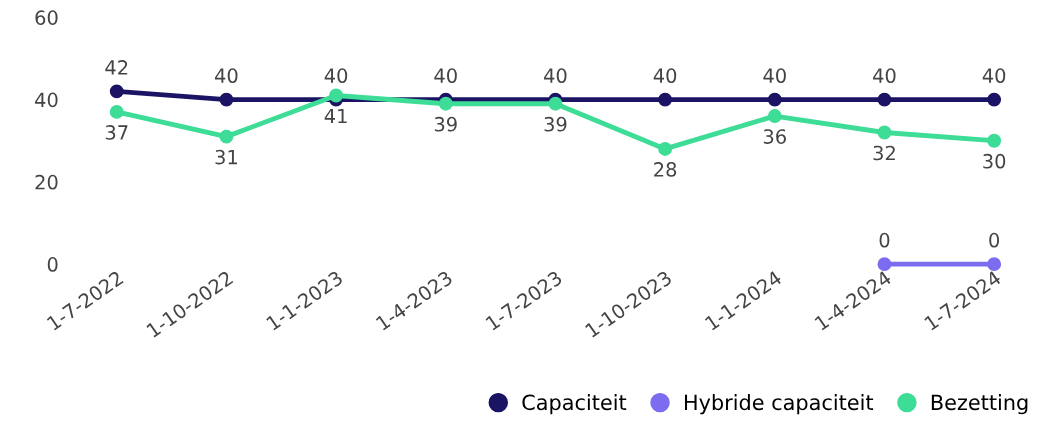  I want to click on data-label: 41, so click(335, 116).